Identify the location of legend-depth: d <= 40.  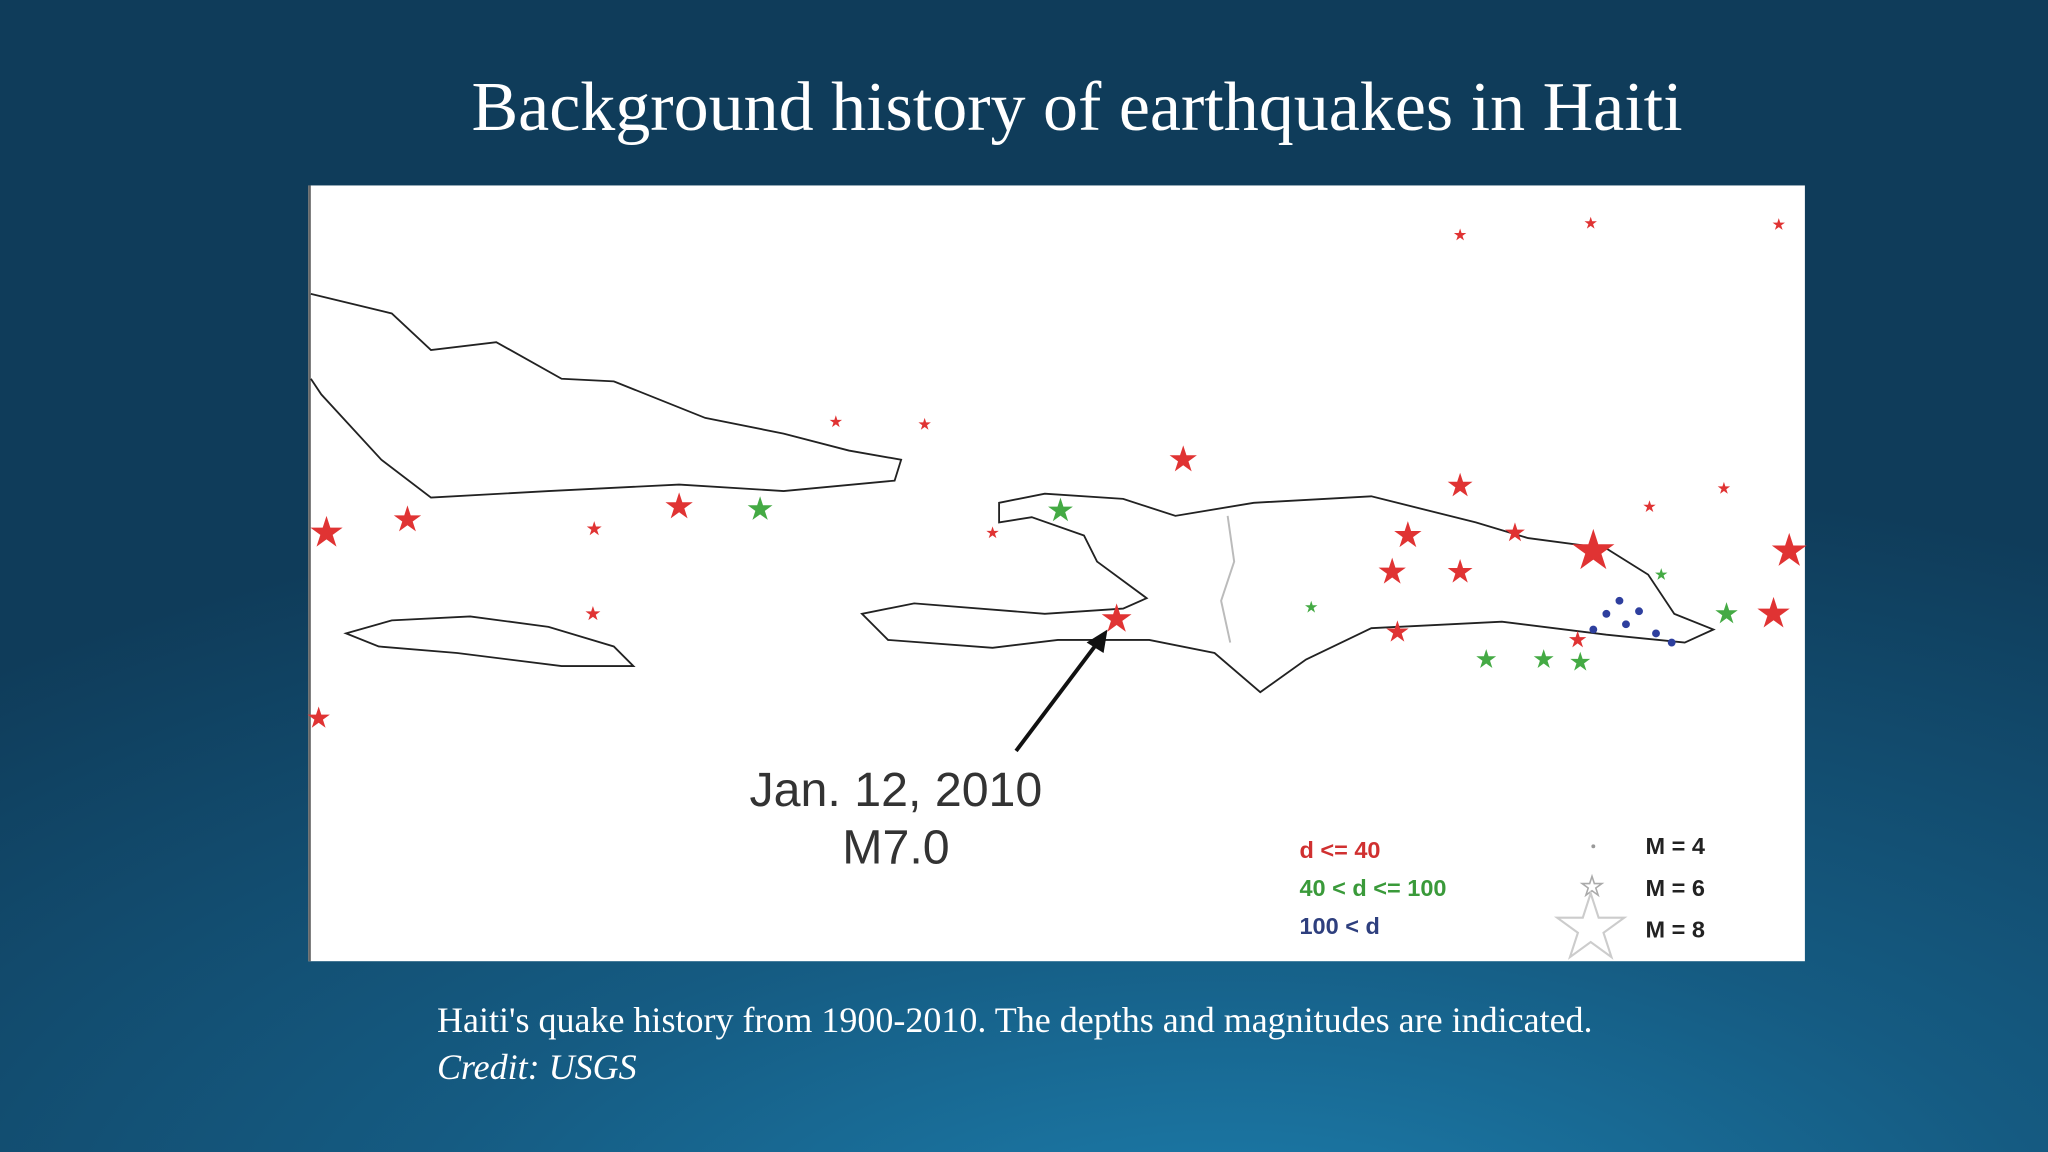
(1339, 850).